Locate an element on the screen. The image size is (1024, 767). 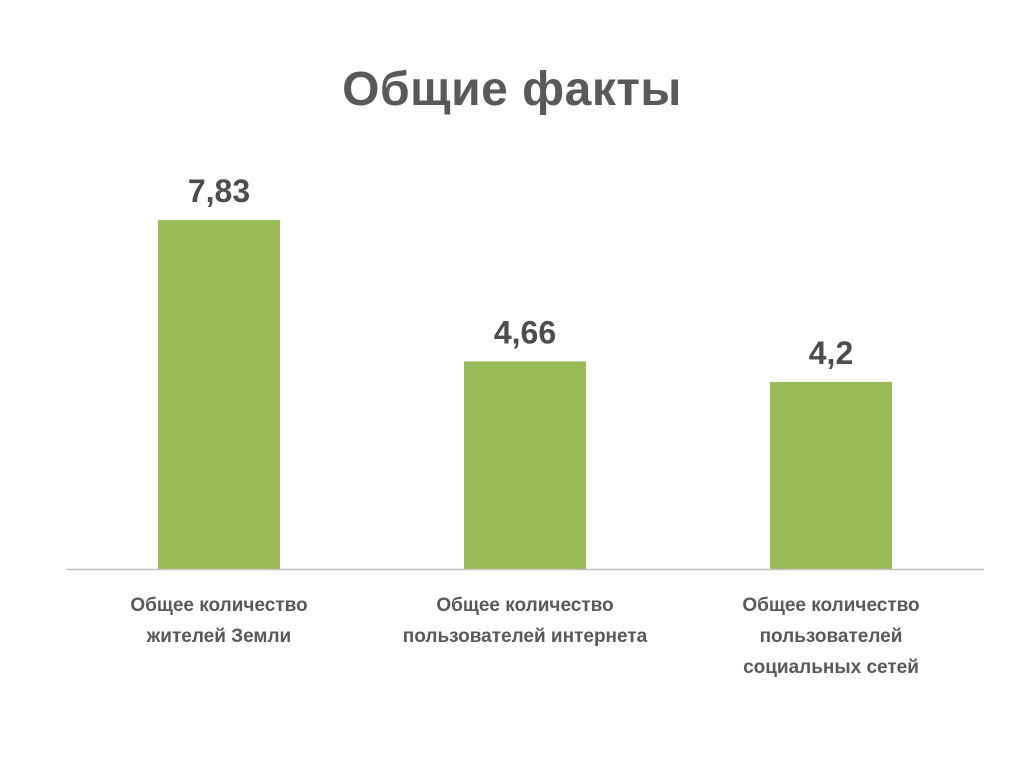
category-label-line: социальных сетей is located at coordinates (831, 667).